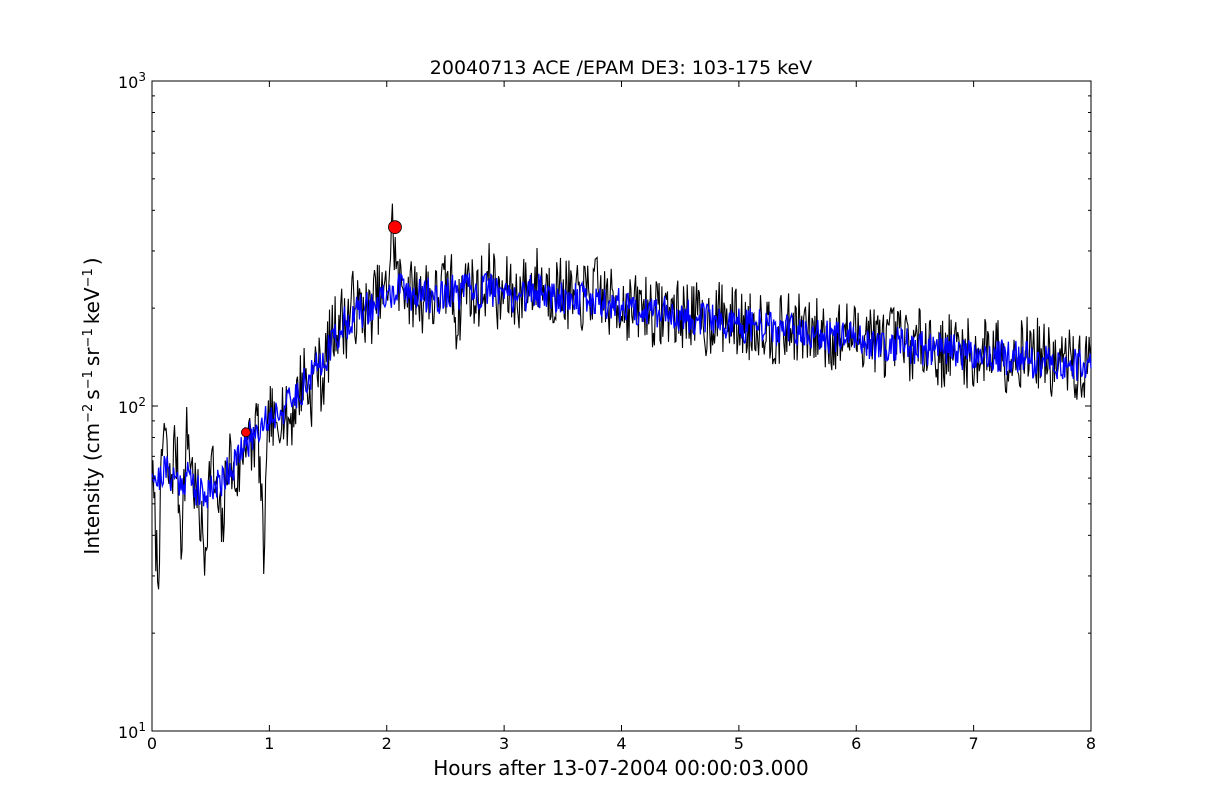  Describe the element at coordinates (92, 356) in the screenshot. I see `y-axis-title-unit-sr: sr` at that location.